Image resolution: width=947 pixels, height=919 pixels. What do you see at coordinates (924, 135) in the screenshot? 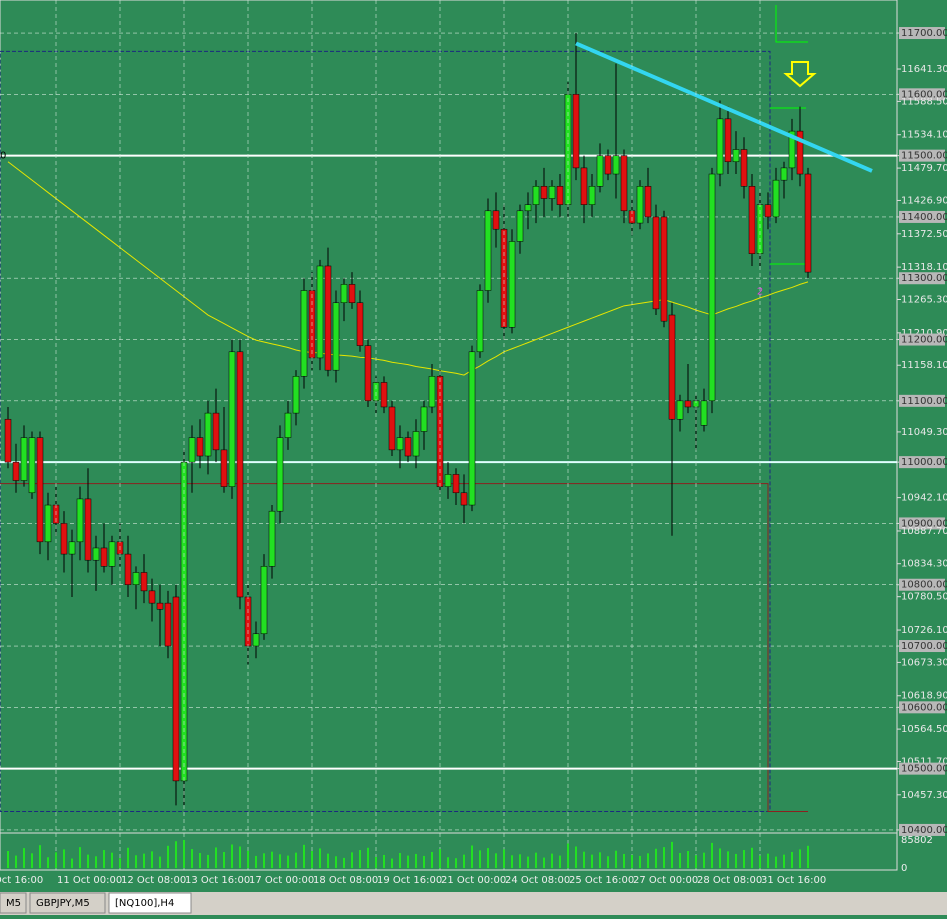
I see `y-tick-label: 11534.10` at bounding box center [924, 135].